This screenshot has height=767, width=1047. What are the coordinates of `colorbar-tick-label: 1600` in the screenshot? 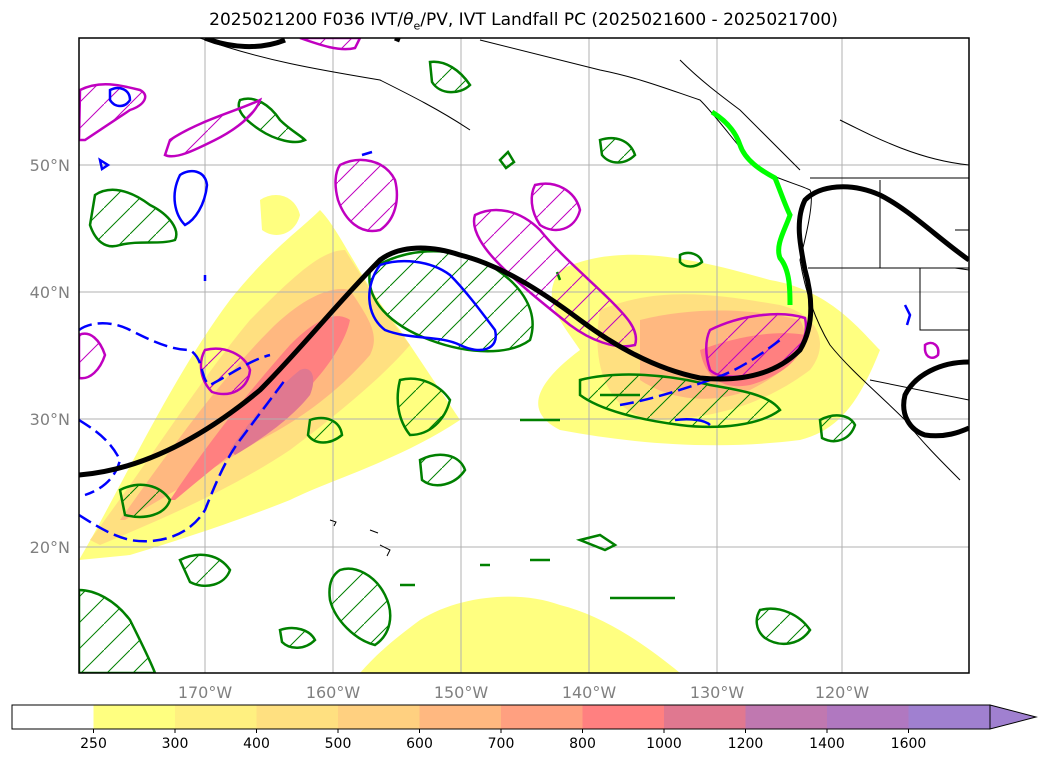 It's located at (909, 744).